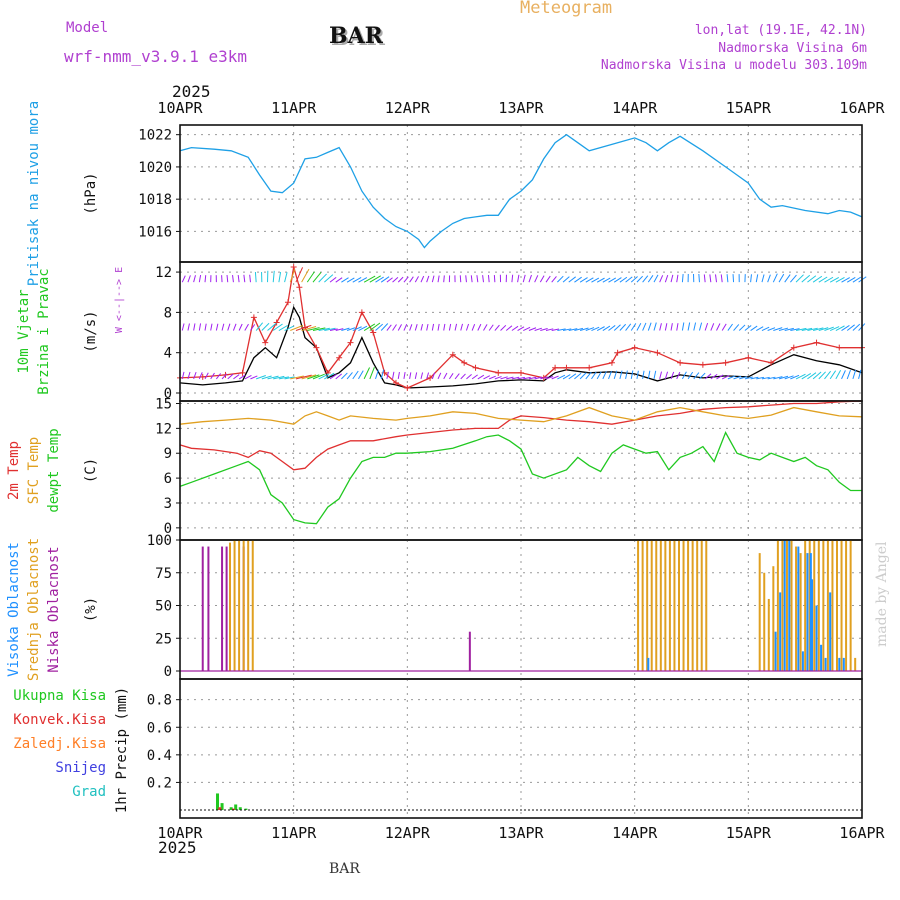 This screenshot has height=900, width=900. I want to click on x-tick-label-top: 11APR, so click(294, 108).